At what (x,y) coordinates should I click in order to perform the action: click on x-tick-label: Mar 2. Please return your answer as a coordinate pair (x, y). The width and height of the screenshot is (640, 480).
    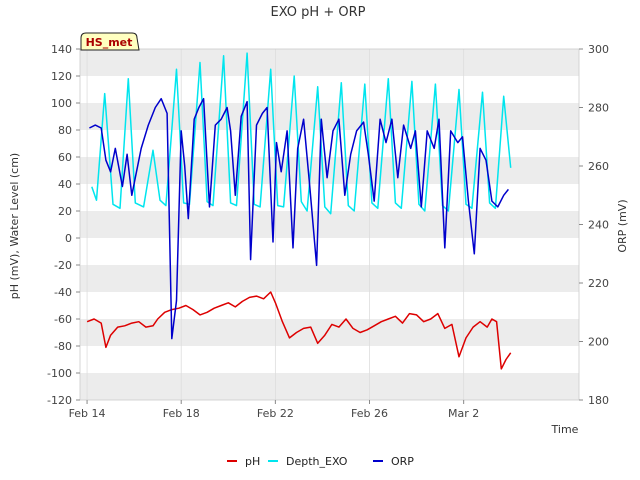
    Looking at the image, I should click on (463, 413).